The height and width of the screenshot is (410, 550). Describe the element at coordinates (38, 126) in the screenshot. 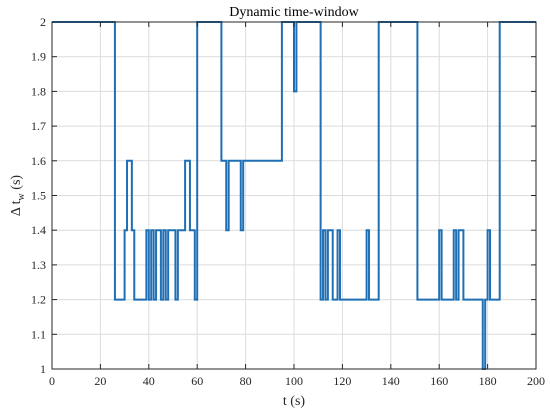

I see `y-tick-label: 1.7` at that location.